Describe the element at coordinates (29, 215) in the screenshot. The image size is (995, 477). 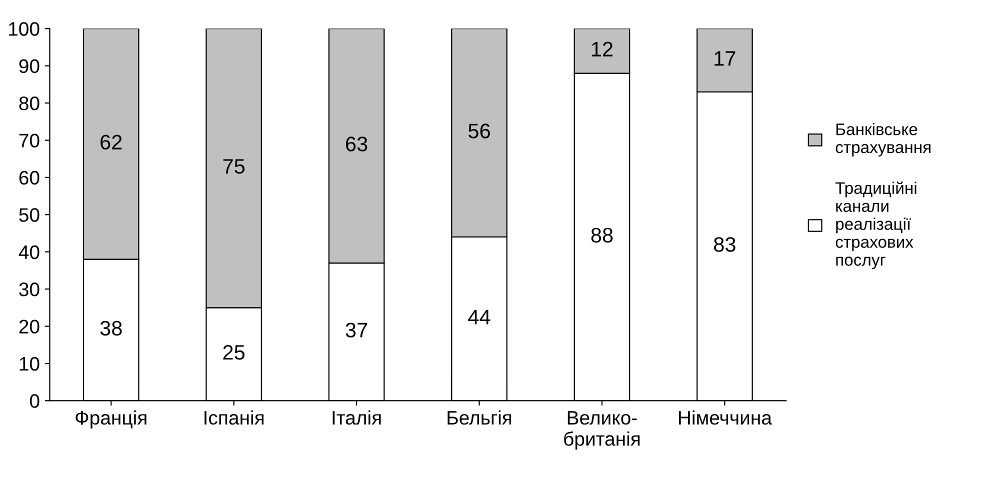
I see `y-tick-label: 50` at that location.